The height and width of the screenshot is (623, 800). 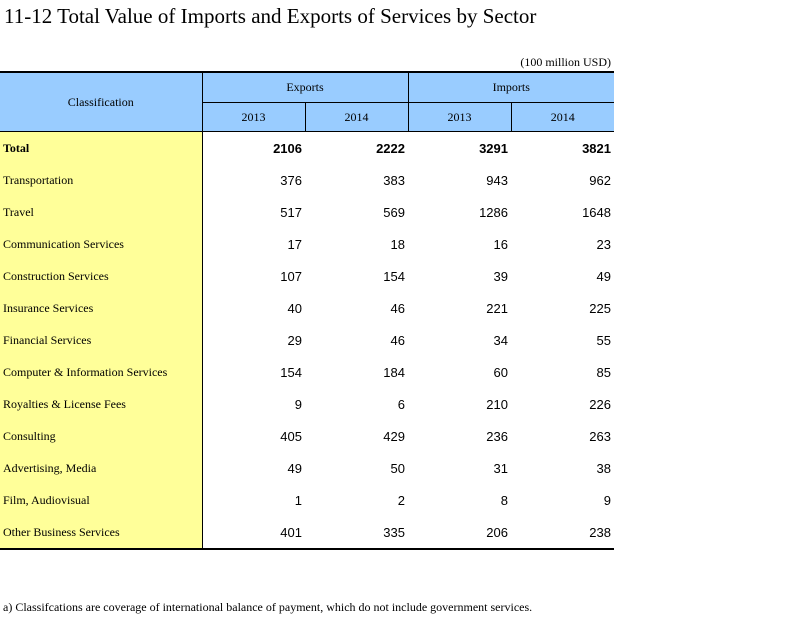 What do you see at coordinates (600, 180) in the screenshot?
I see `table-cell: 962` at bounding box center [600, 180].